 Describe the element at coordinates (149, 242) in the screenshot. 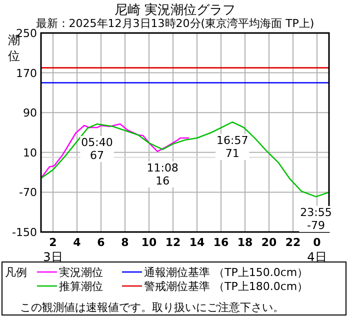

I see `x-tick-label: 10` at that location.